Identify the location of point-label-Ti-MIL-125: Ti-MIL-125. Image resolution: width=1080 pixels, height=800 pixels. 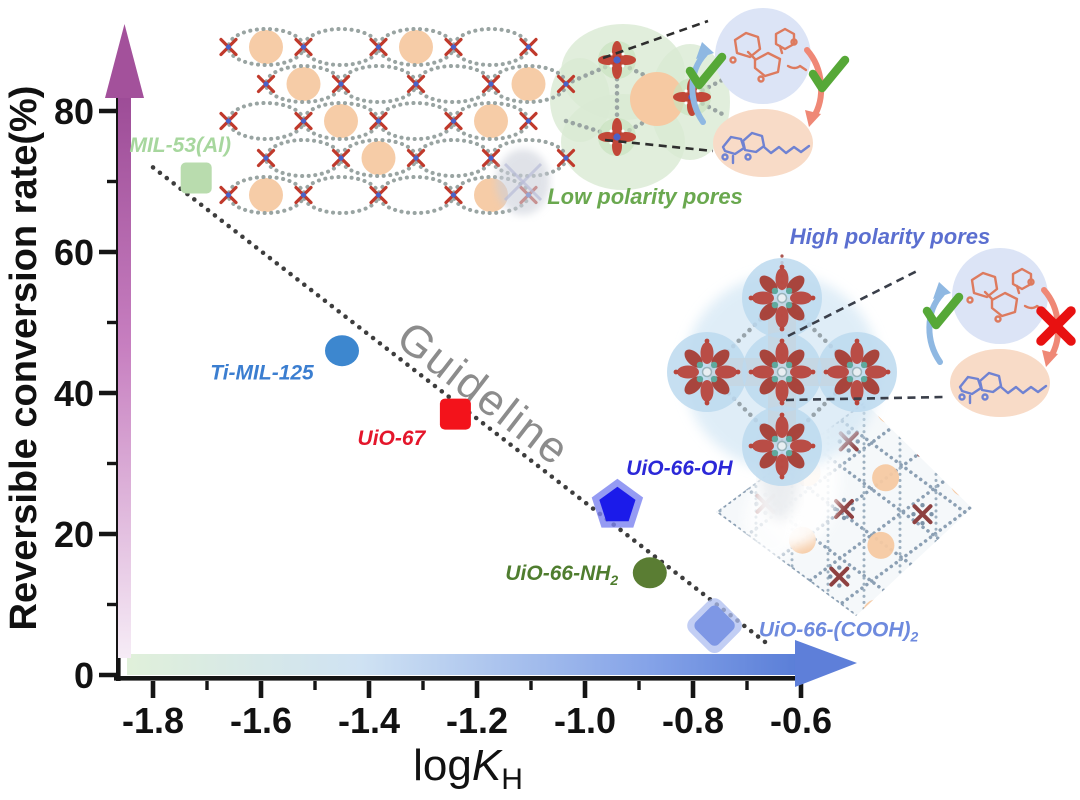
(262, 373).